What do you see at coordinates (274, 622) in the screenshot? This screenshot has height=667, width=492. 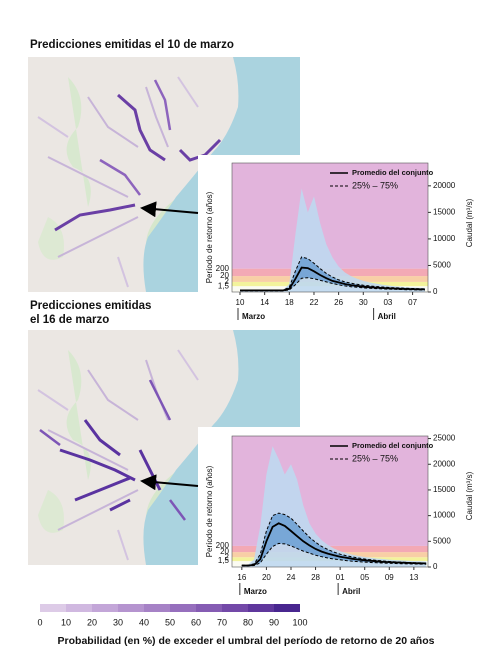 I see `colorbar-tick-label: 90` at bounding box center [274, 622].